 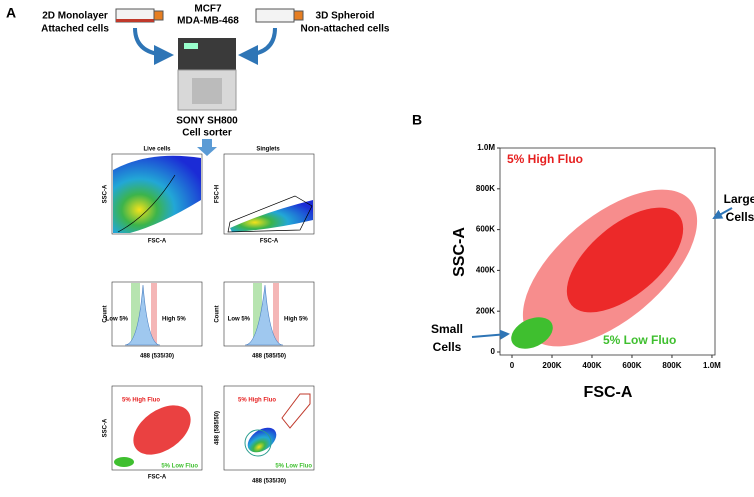 What do you see at coordinates (485, 188) in the screenshot?
I see `y-tick-label: 800K` at bounding box center [485, 188].